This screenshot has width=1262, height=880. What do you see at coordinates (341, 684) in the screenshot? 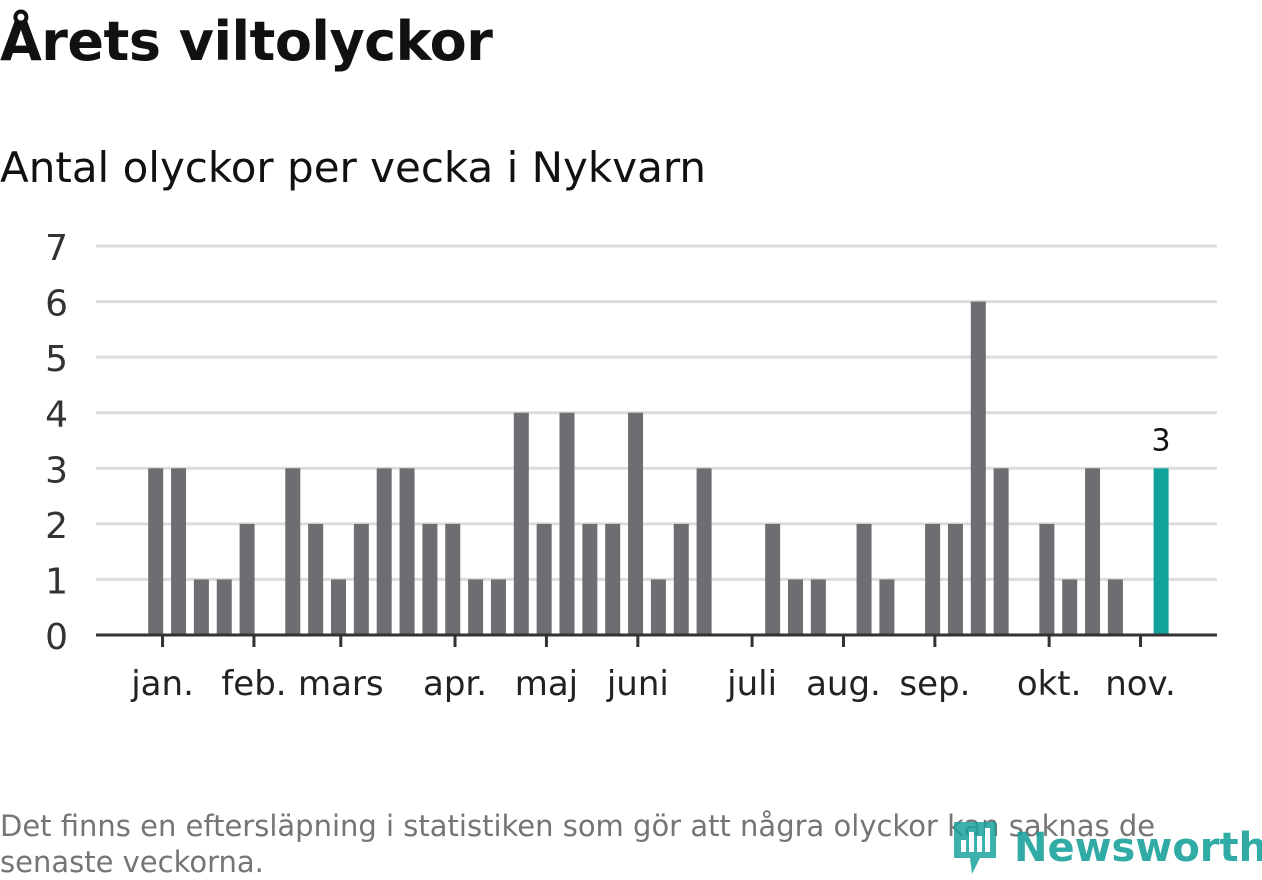
I see `x-tick-label: mars` at bounding box center [341, 684].